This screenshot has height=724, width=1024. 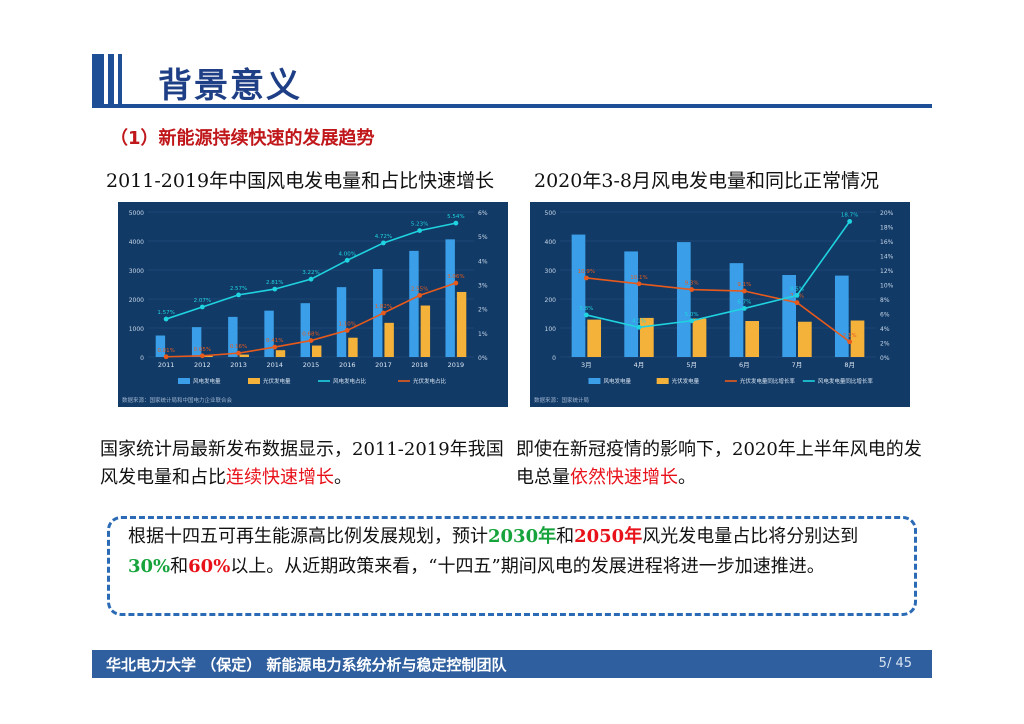 What do you see at coordinates (692, 315) in the screenshot?
I see `data-label: 5.0%` at bounding box center [692, 315].